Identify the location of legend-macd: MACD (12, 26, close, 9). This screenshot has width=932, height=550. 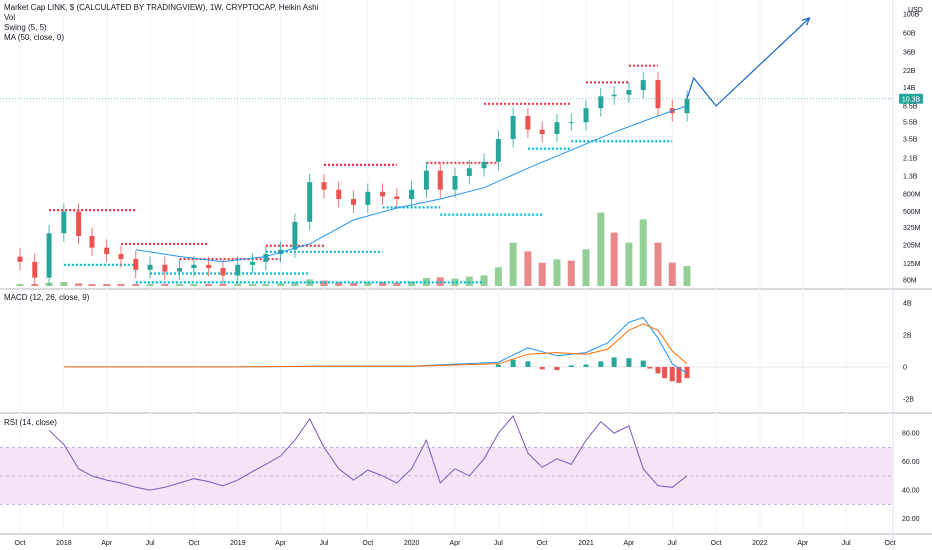
(47, 297).